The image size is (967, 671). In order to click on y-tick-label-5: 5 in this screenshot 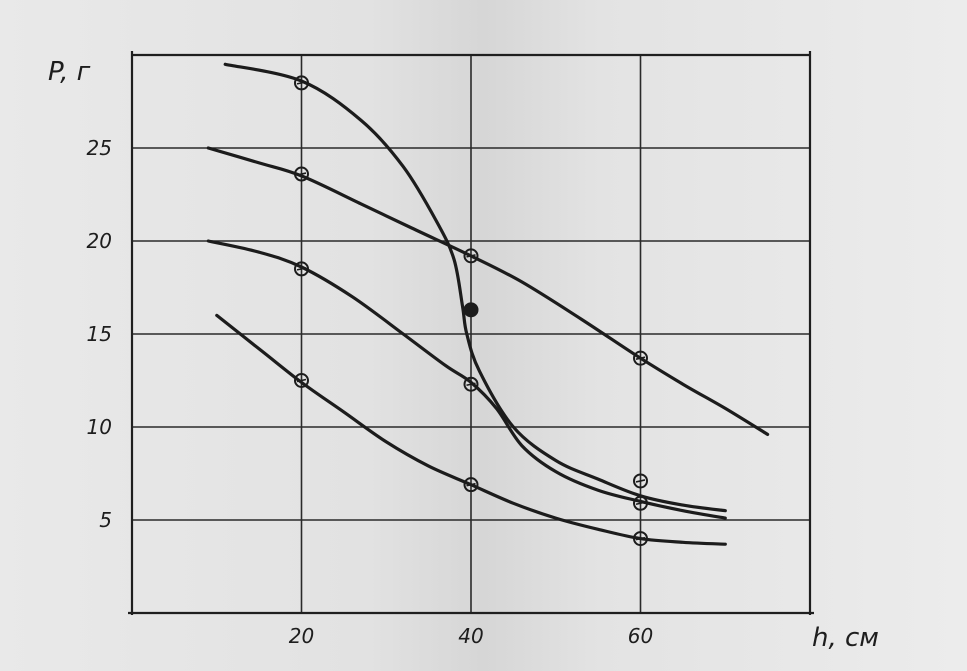, I will do `click(105, 520)`.